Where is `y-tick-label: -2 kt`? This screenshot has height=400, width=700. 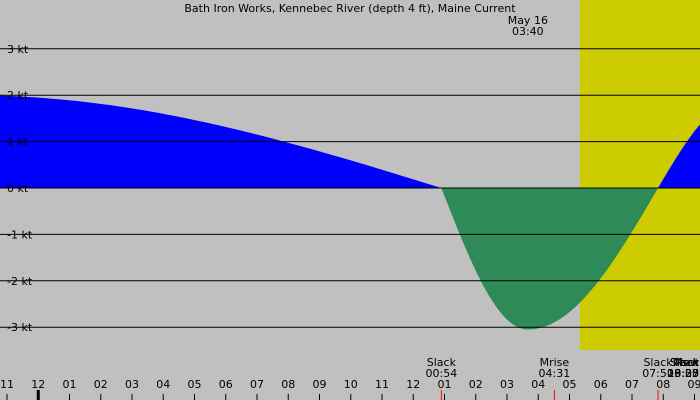
y-tick-label: -2 kt is located at coordinates (20, 281).